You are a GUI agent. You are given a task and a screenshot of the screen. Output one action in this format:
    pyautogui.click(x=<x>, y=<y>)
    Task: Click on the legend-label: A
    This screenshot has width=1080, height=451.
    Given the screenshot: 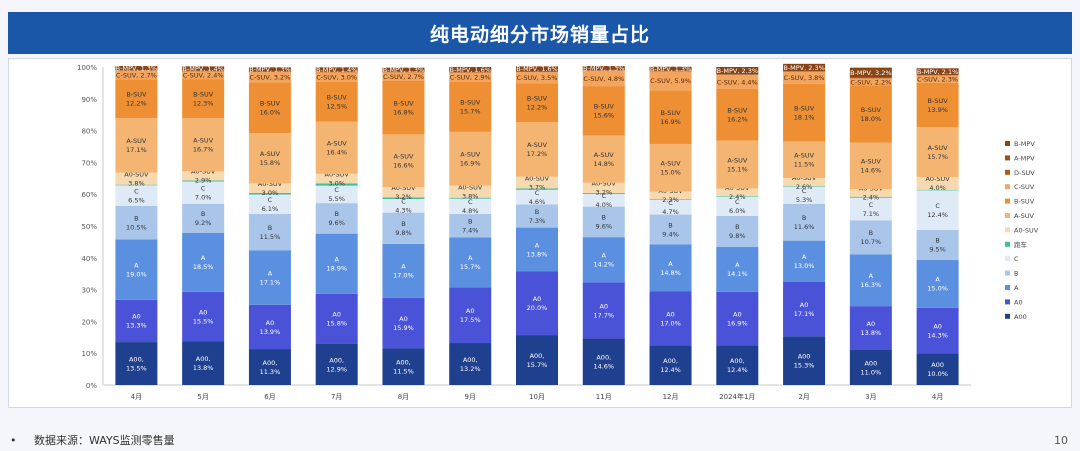 What is the action you would take?
    pyautogui.click(x=1016, y=288)
    